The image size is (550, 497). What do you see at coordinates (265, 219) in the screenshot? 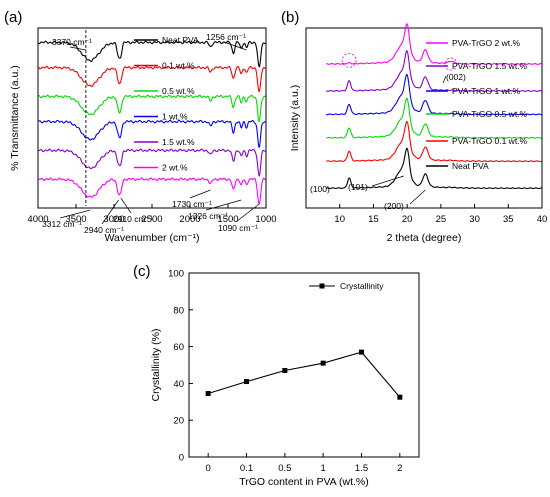
I see `x-tick-label: 1000` at bounding box center [265, 219].